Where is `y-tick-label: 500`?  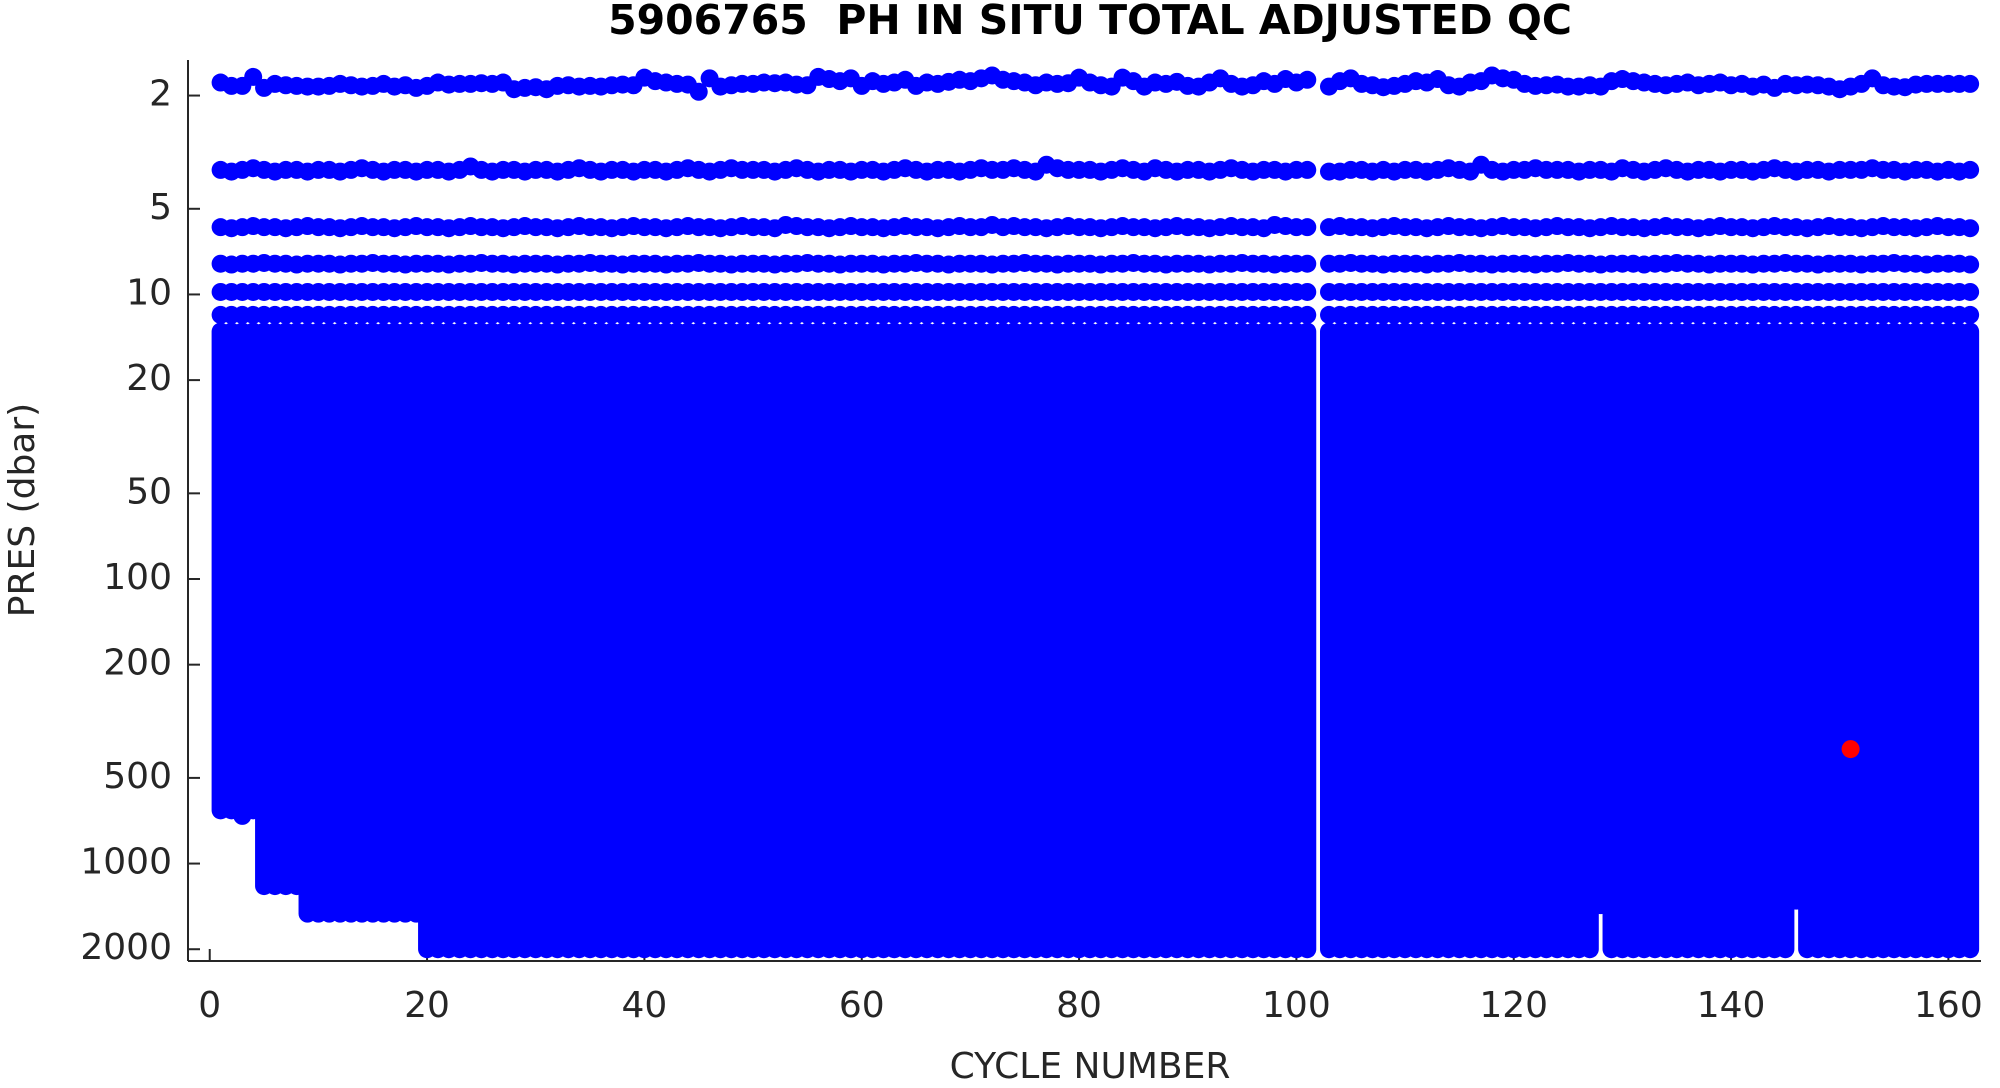
y-tick-label: 500 is located at coordinates (137, 776).